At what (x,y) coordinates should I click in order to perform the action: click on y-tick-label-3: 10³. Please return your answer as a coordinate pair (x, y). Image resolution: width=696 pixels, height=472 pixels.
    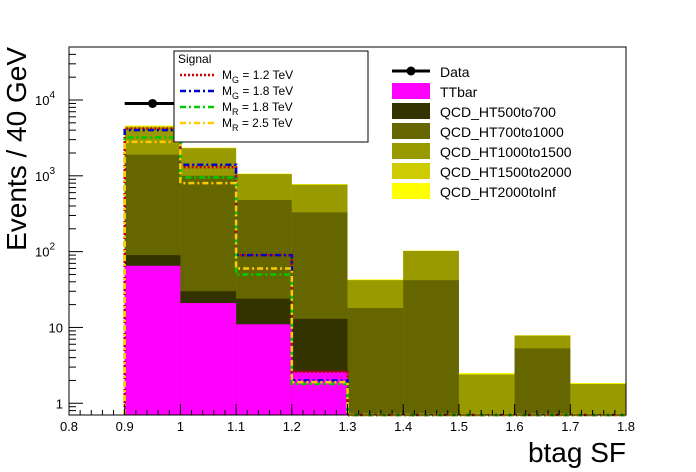
    Looking at the image, I should click on (45, 175).